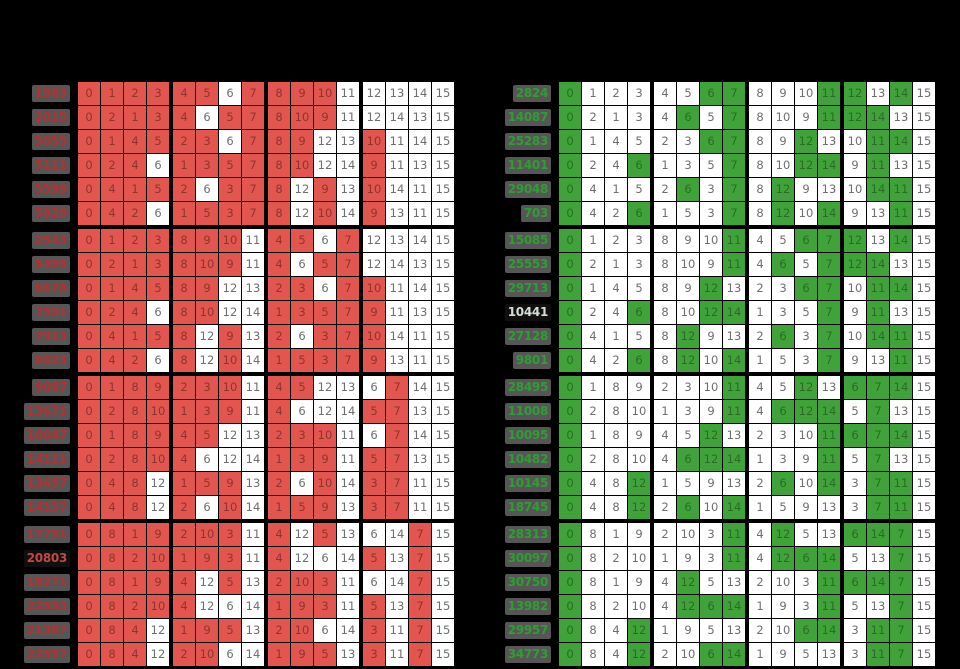  What do you see at coordinates (42, 189) in the screenshot?
I see `row-label-cell: 5599` at bounding box center [42, 189].